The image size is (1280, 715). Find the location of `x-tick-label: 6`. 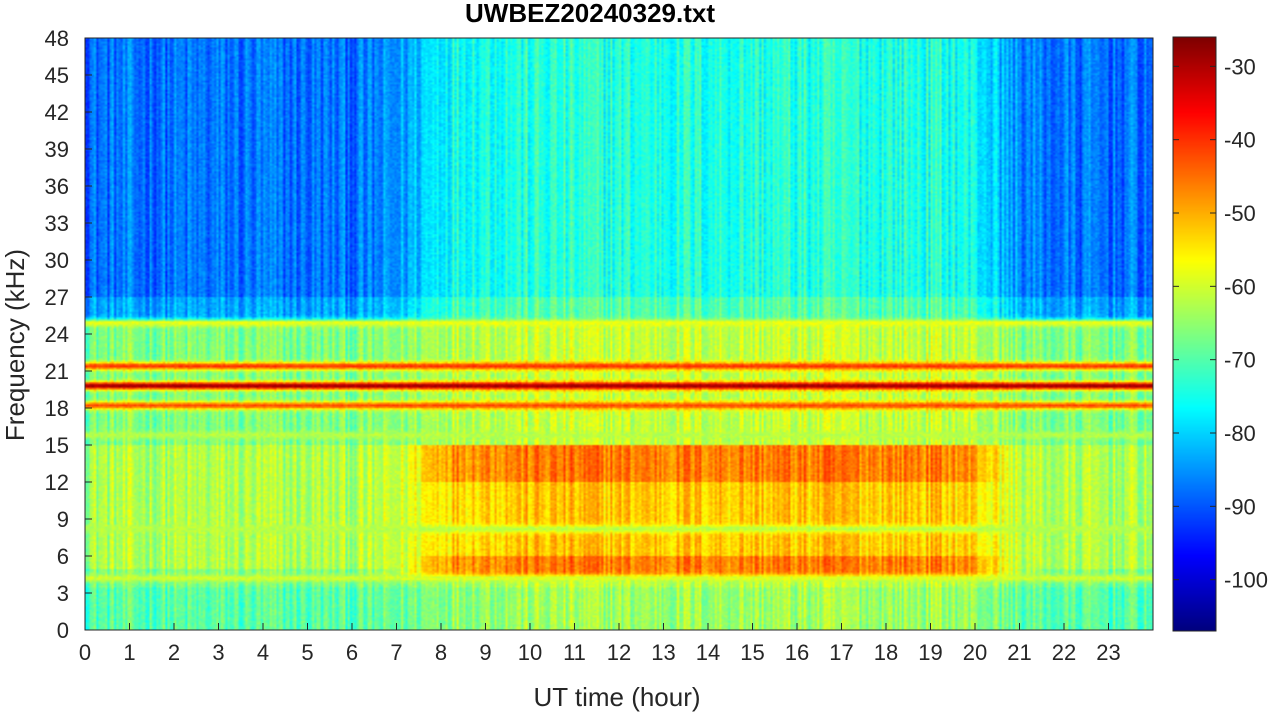

x-tick-label: 6 is located at coordinates (352, 652).